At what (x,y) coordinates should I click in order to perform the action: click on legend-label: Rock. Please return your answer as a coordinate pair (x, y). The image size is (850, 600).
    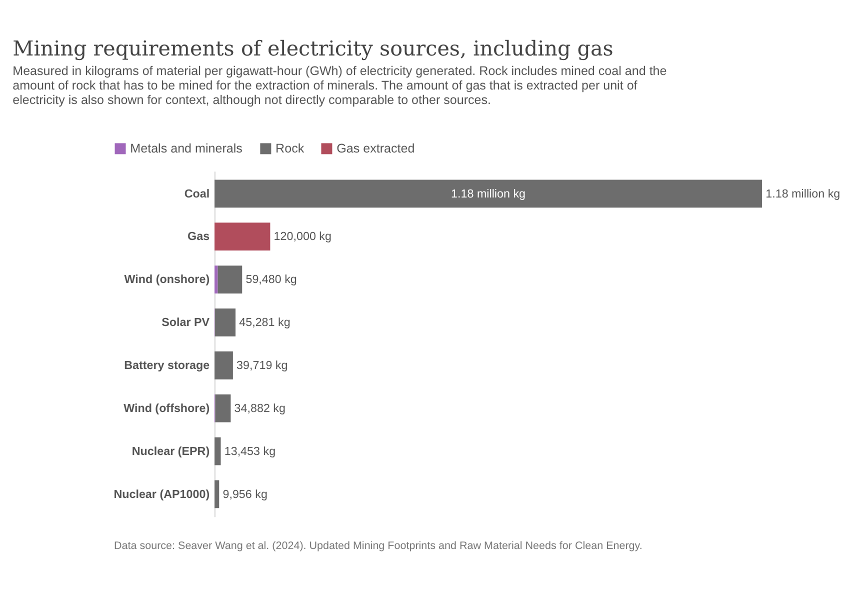
    Looking at the image, I should click on (290, 148).